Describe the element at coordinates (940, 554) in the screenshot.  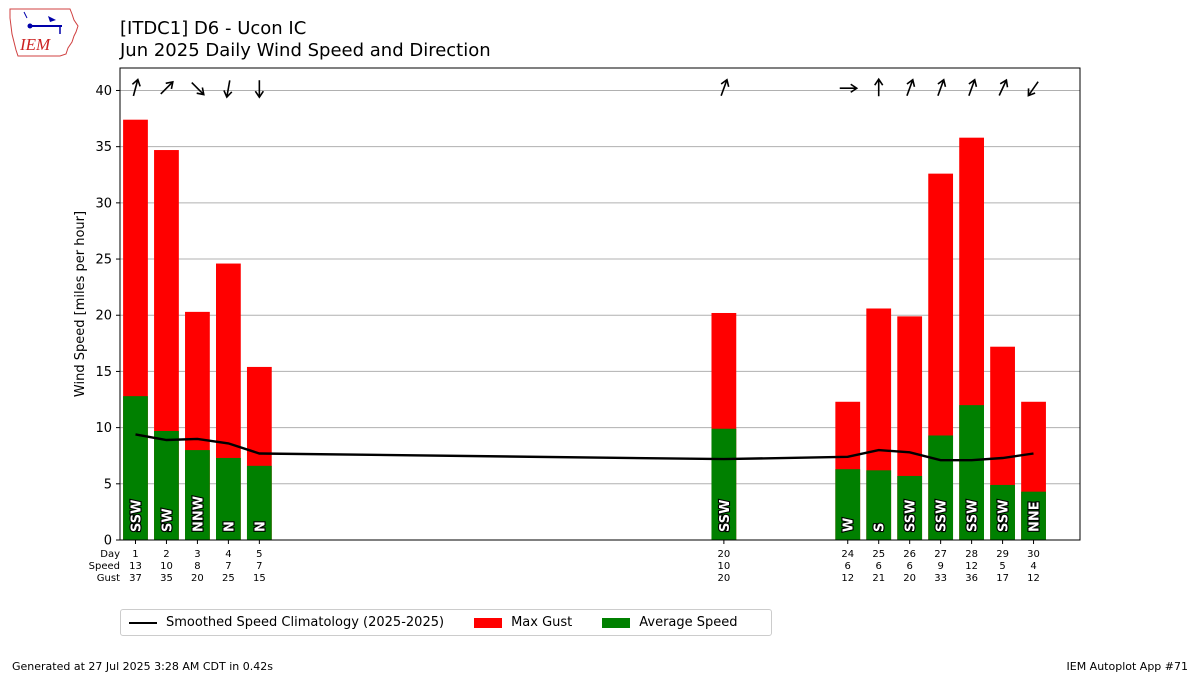
I see `day-label: 27` at that location.